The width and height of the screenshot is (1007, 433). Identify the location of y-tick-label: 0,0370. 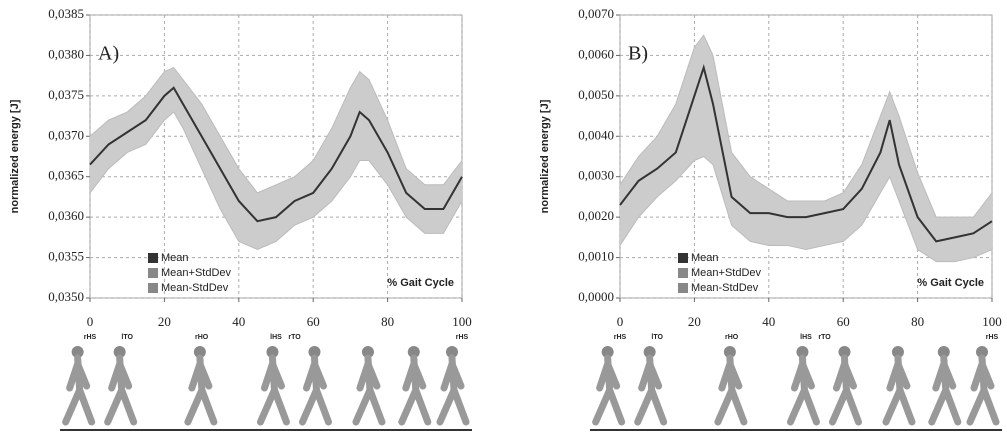
(66, 134).